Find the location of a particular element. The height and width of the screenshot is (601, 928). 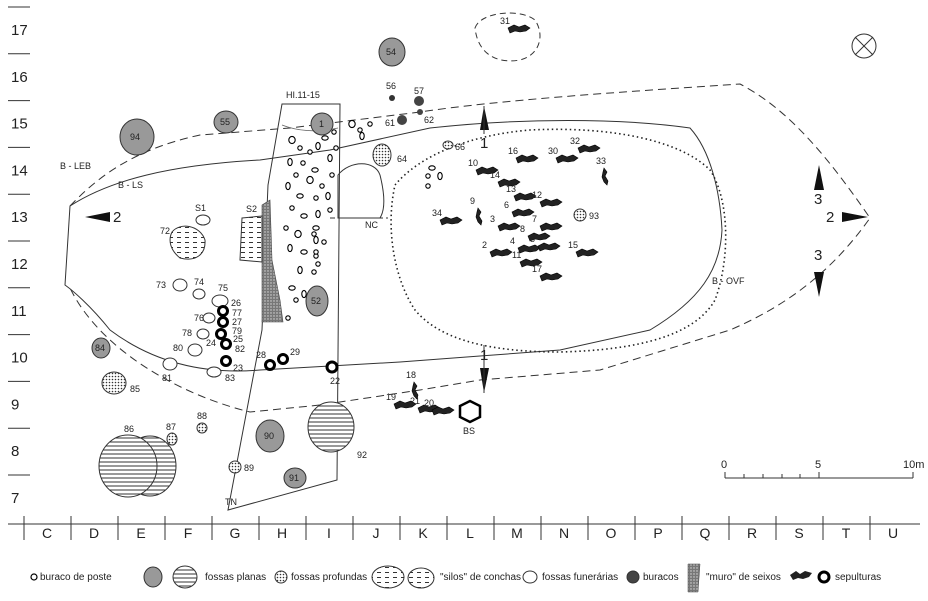

svg-text: 85 is located at coordinates (135, 389).